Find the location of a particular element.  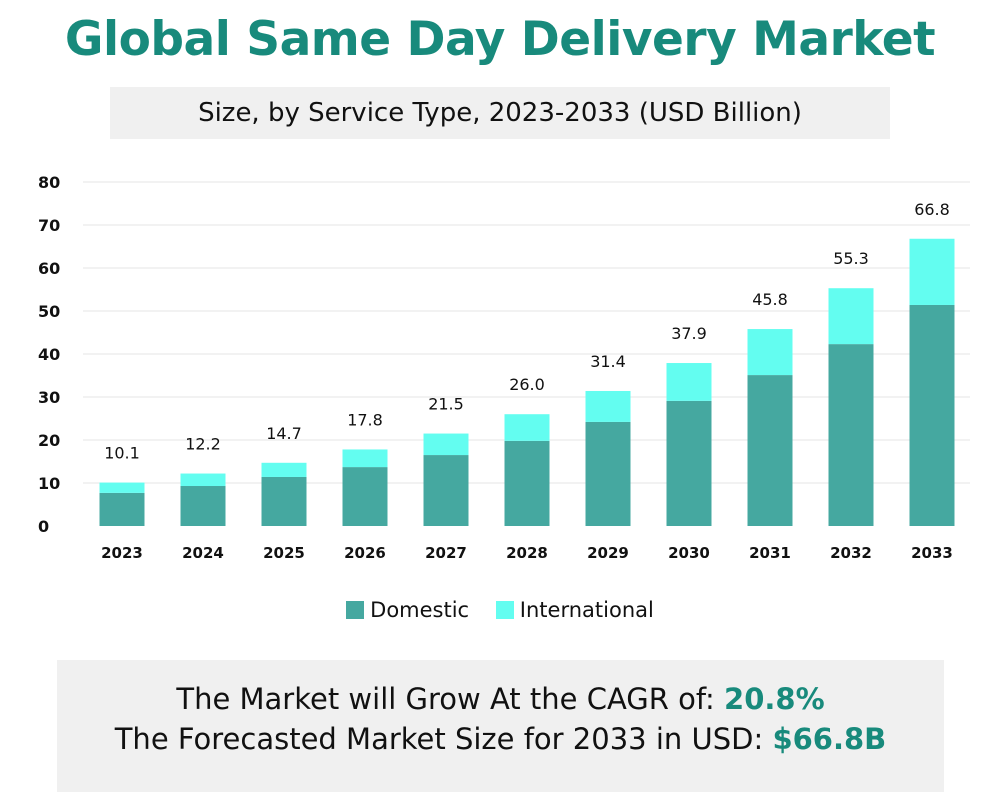

data-label: 12.2 is located at coordinates (203, 444).